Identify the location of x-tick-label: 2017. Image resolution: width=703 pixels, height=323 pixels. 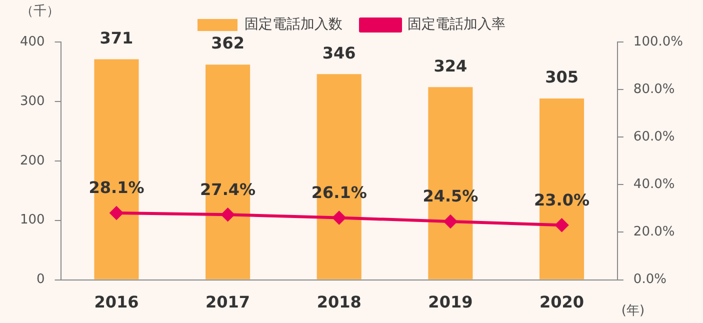
(228, 302).